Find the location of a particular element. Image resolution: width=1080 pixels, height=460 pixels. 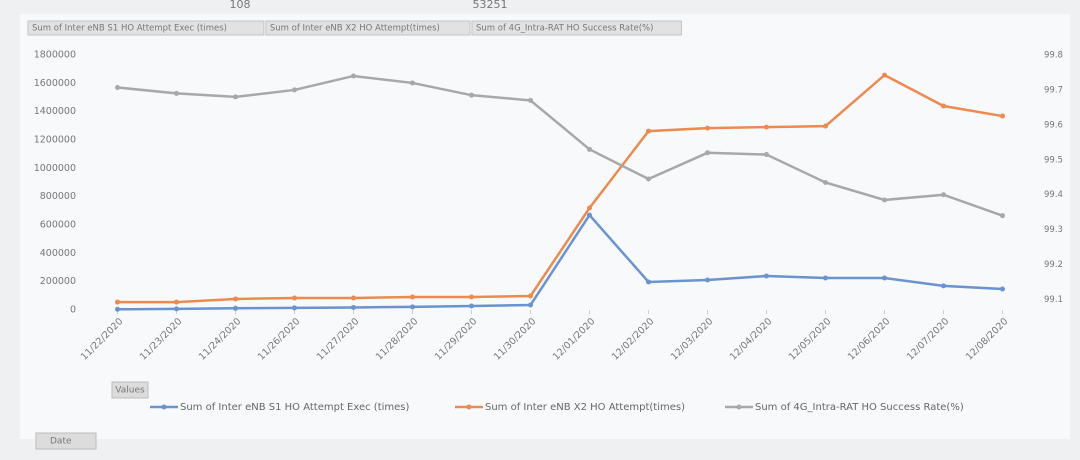

y2-tick-label: 99.8 is located at coordinates (1053, 56).